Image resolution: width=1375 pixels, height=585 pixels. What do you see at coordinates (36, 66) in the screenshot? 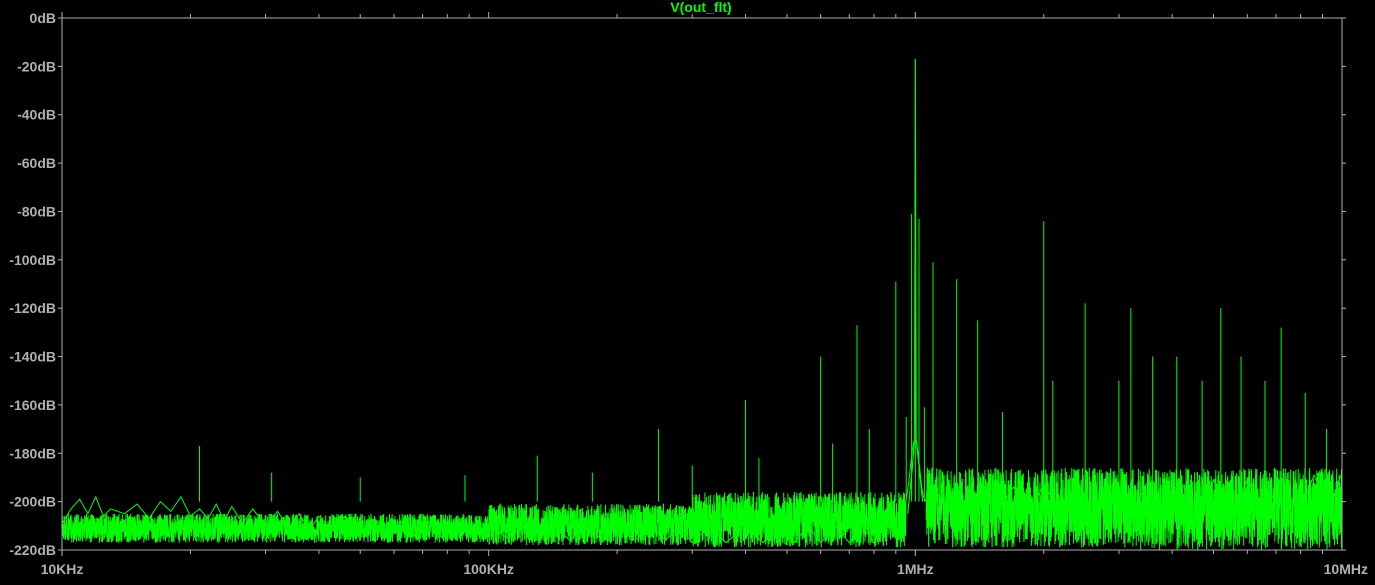
I see `y-tick-label: -20dB` at bounding box center [36, 66].